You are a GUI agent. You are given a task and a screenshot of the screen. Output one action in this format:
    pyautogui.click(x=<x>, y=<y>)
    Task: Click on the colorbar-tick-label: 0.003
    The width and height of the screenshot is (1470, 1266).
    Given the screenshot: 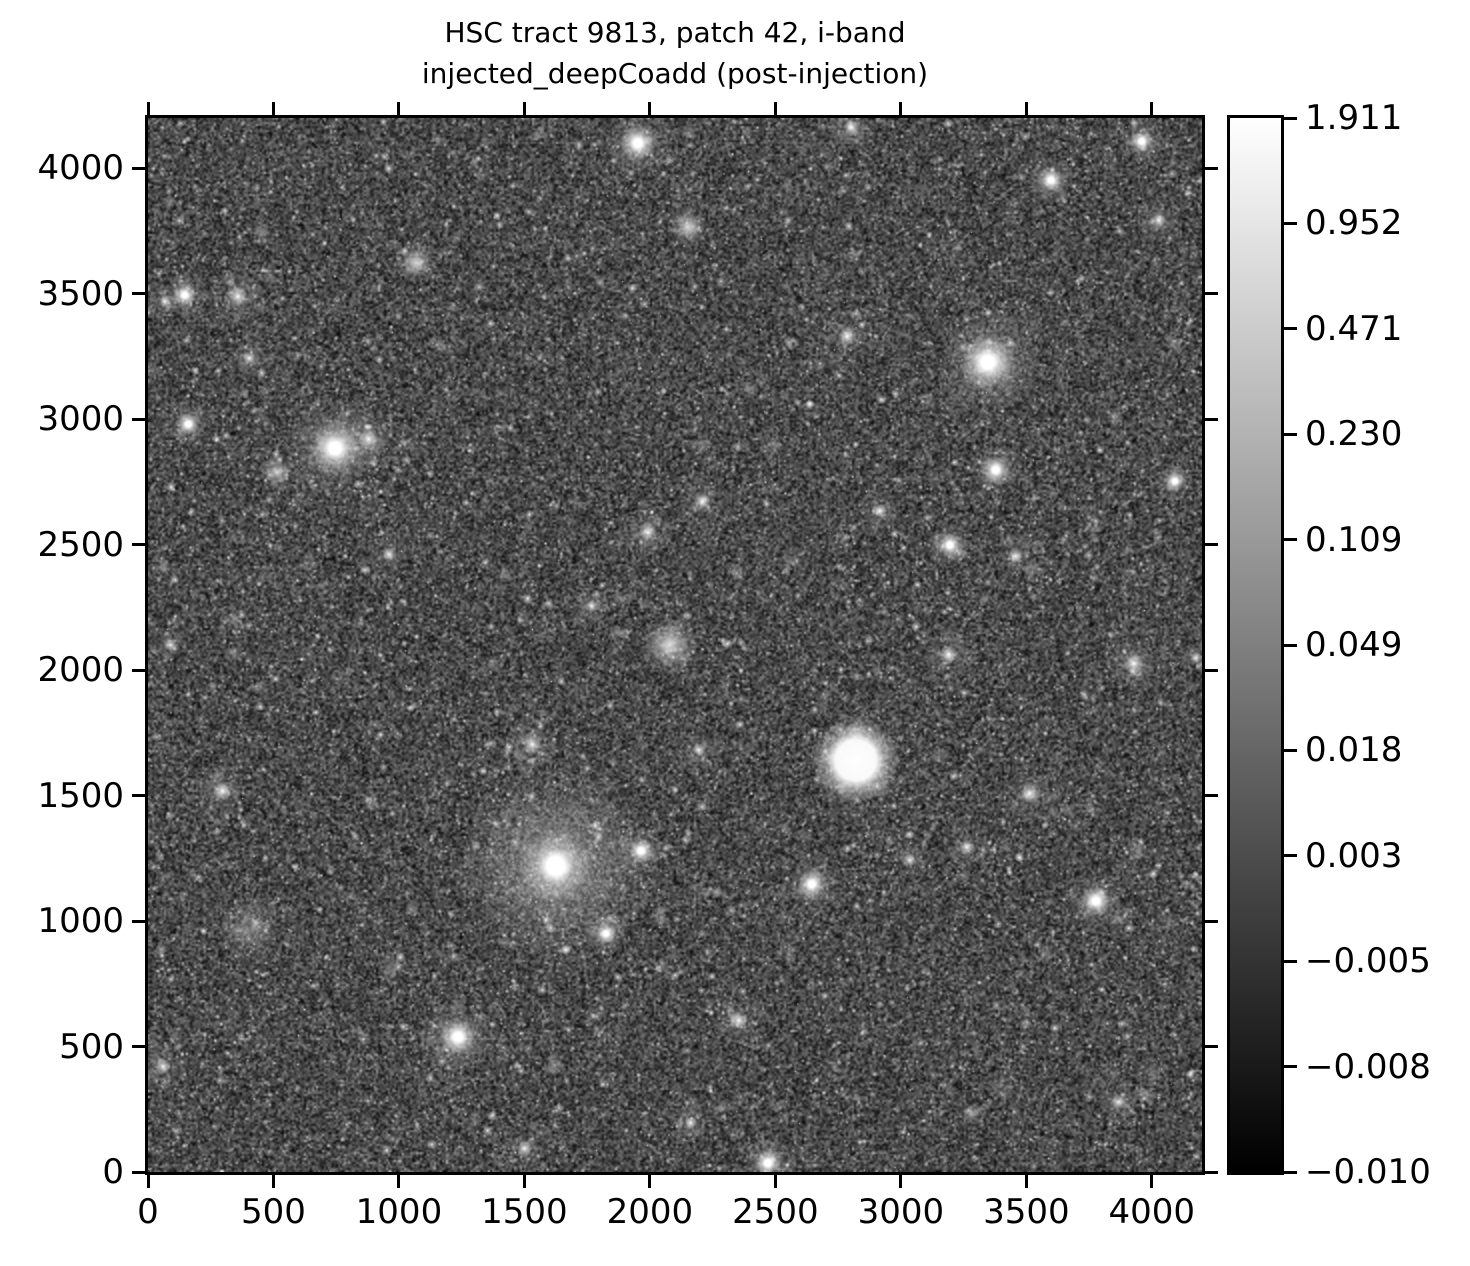 What is the action you would take?
    pyautogui.click(x=1354, y=855)
    